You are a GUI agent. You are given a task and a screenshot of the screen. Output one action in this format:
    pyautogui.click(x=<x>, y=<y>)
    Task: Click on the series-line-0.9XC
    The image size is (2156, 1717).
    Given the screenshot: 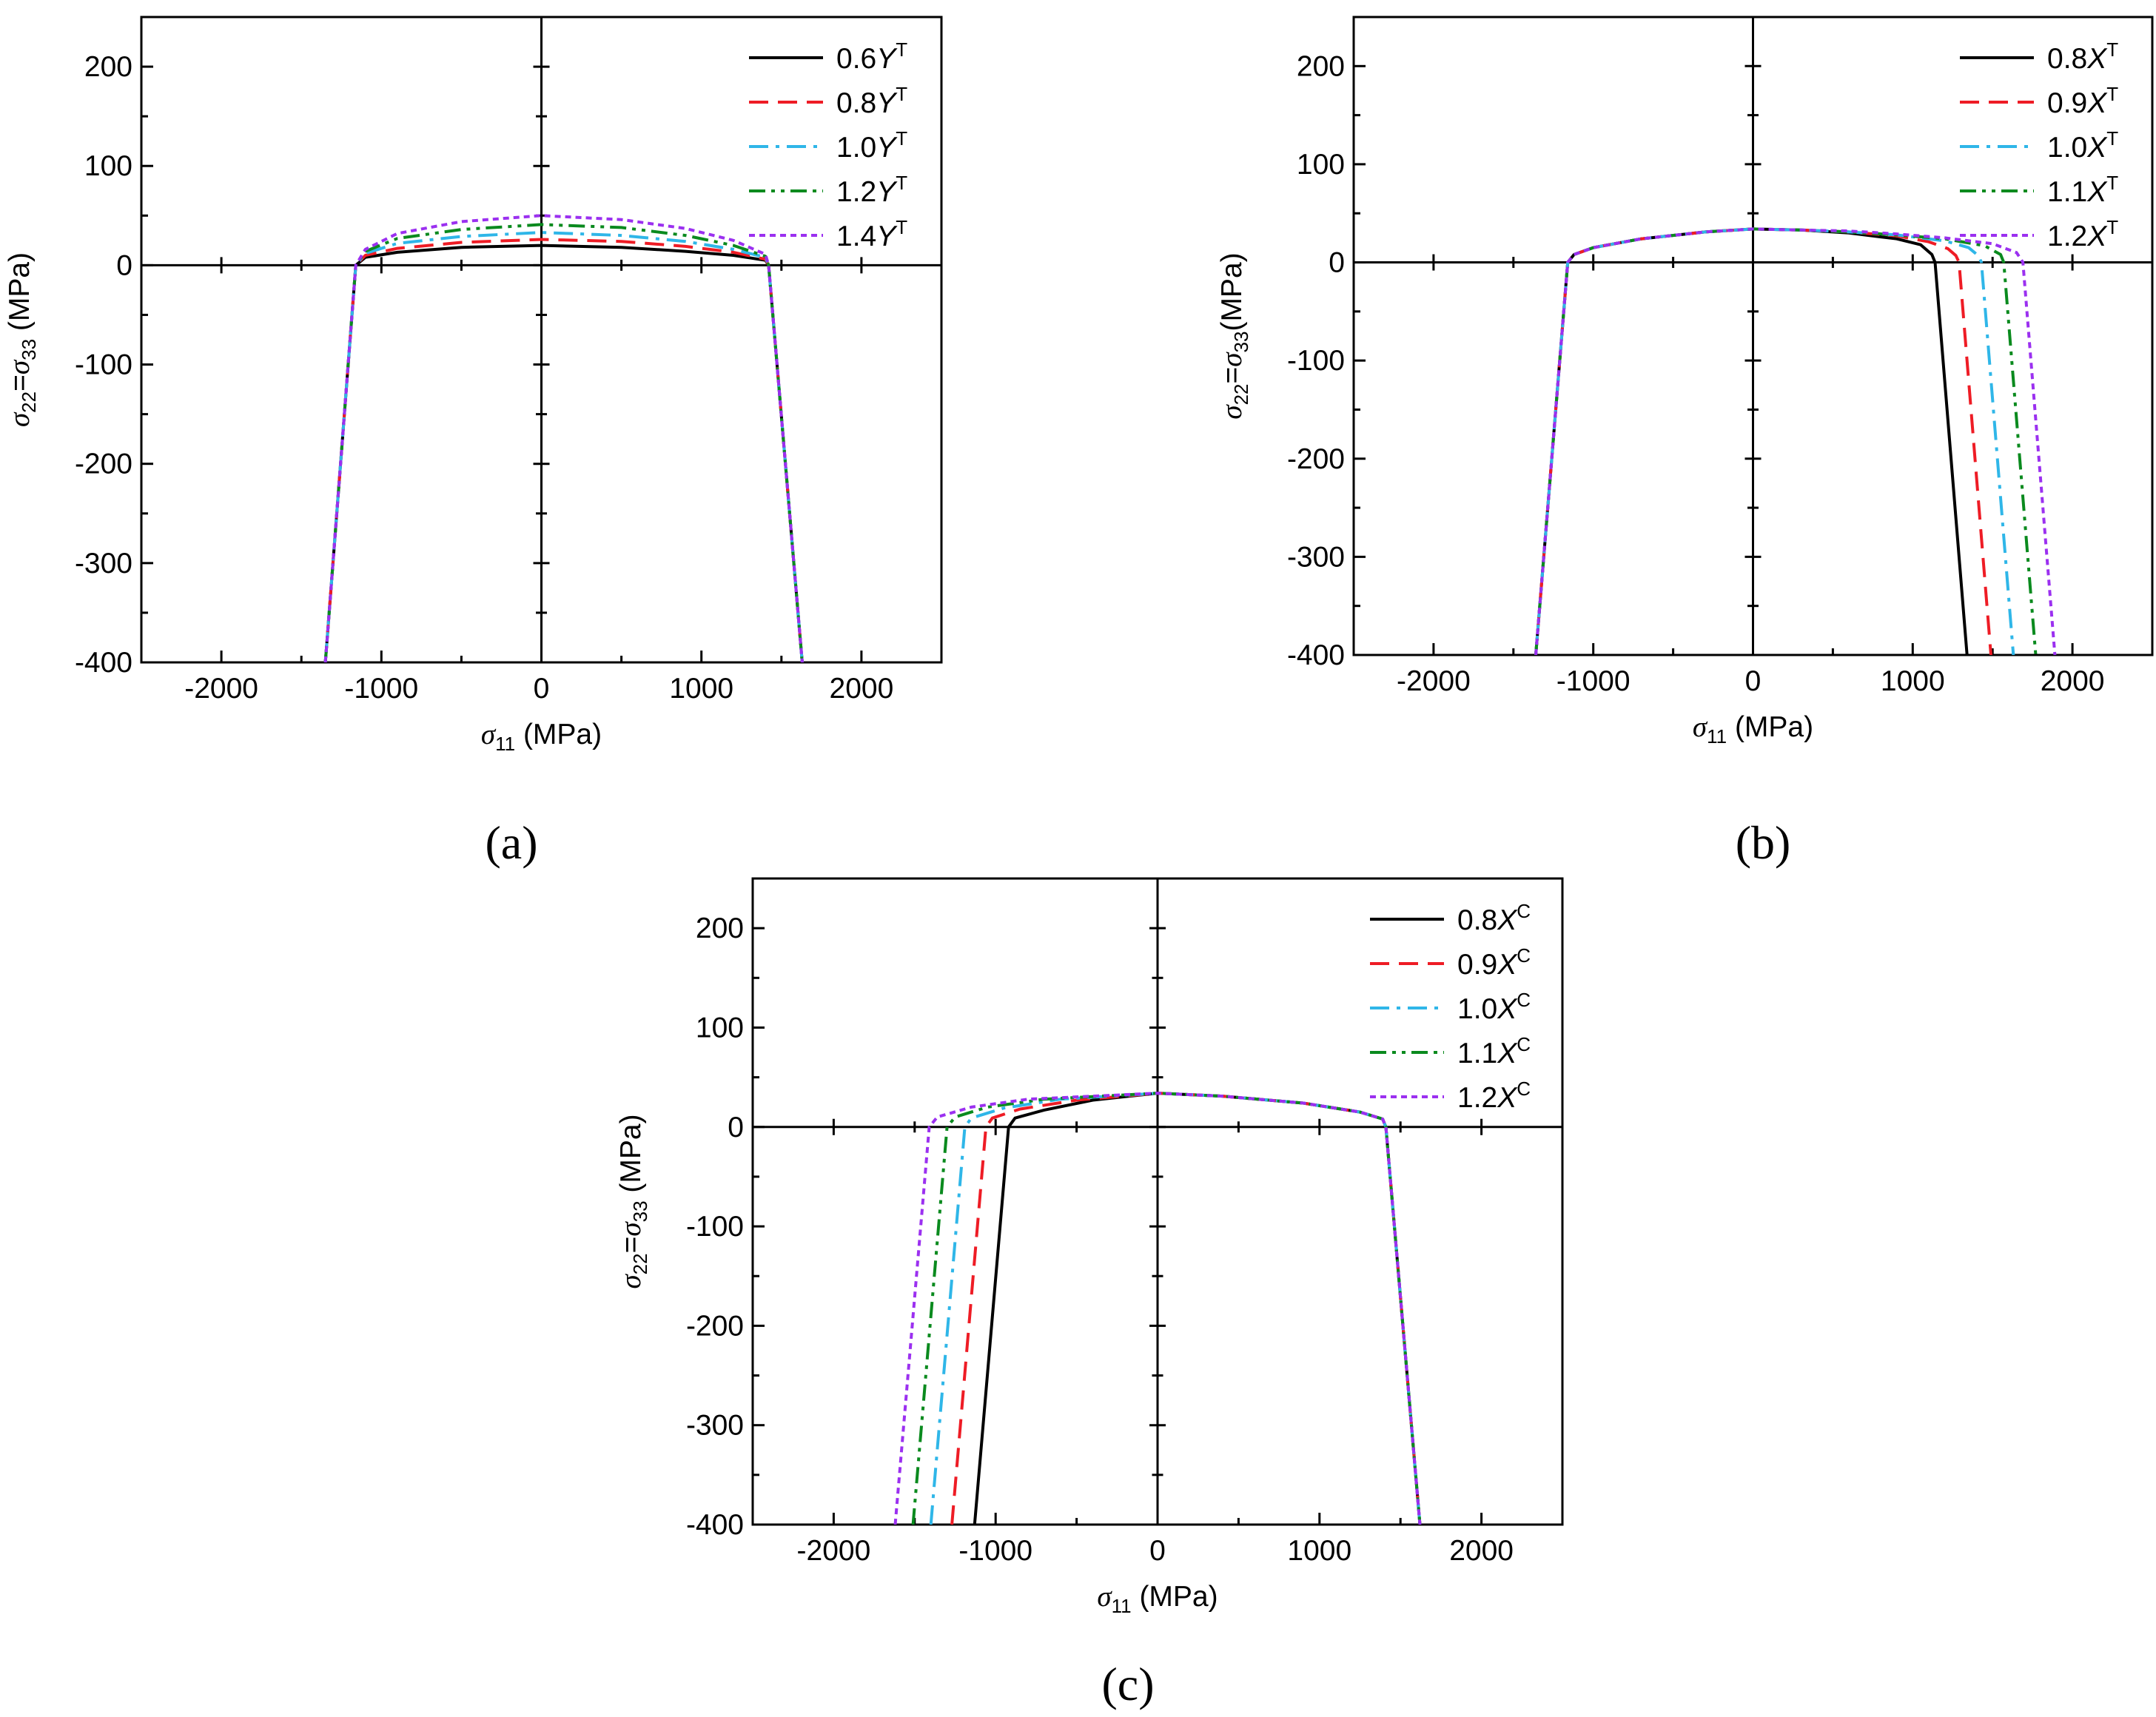 What is the action you would take?
    pyautogui.click(x=1186, y=1308)
    